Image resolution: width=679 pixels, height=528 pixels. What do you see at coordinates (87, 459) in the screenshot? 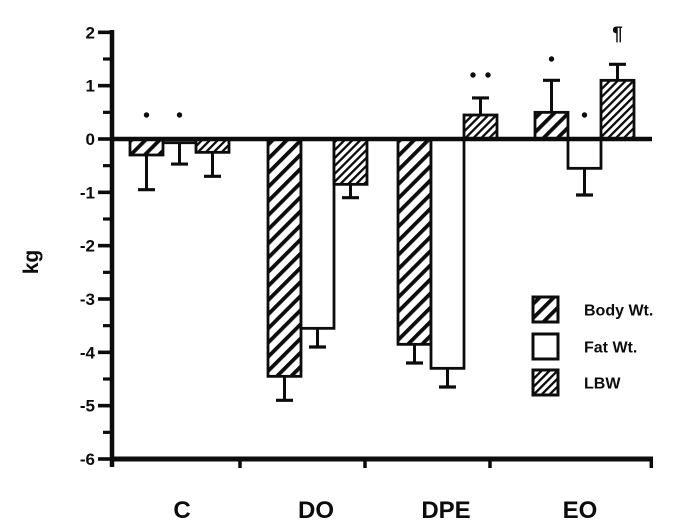
I see `y-tick-label--6: -6` at bounding box center [87, 459].